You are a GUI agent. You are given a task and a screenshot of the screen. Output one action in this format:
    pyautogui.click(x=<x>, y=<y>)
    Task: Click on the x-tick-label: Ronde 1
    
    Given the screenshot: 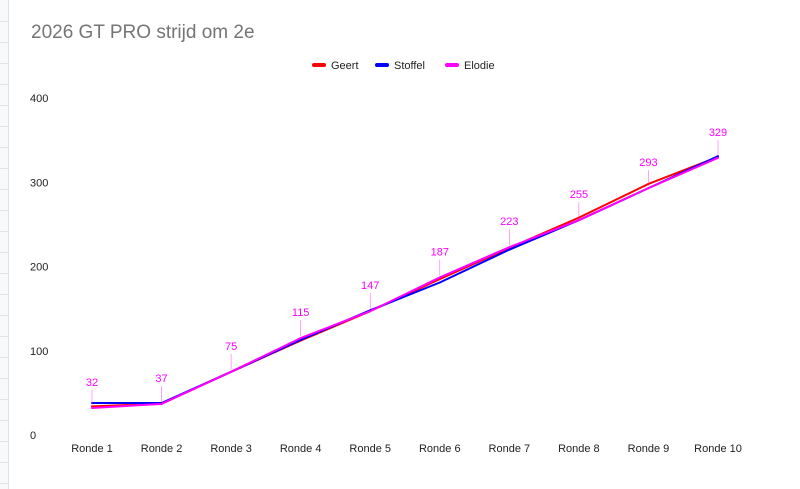 What is the action you would take?
    pyautogui.click(x=92, y=449)
    